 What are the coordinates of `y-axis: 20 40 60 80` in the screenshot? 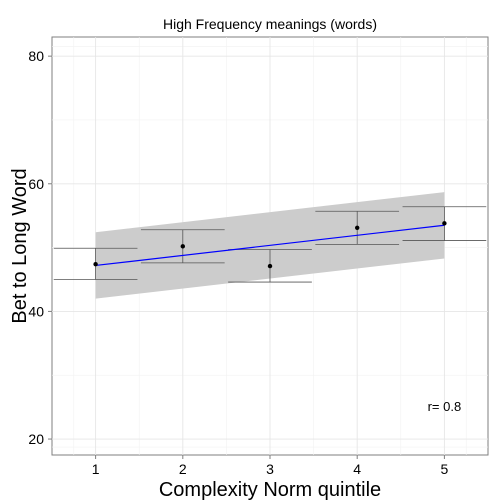 It's located at (40, 247).